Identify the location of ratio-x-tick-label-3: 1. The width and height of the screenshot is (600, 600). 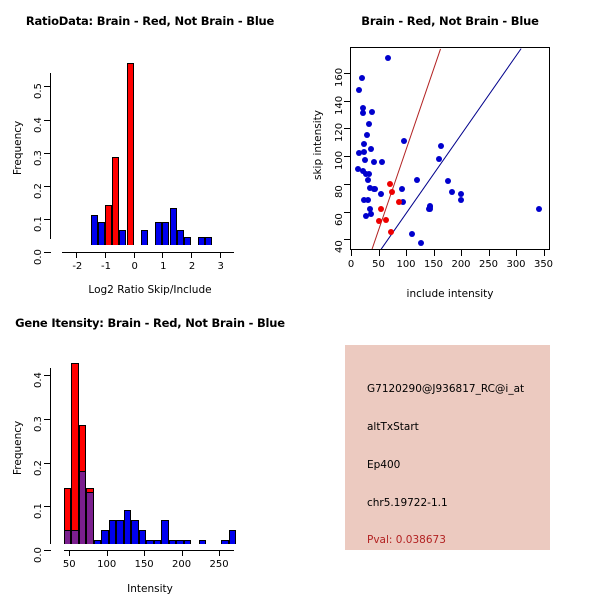
(163, 266).